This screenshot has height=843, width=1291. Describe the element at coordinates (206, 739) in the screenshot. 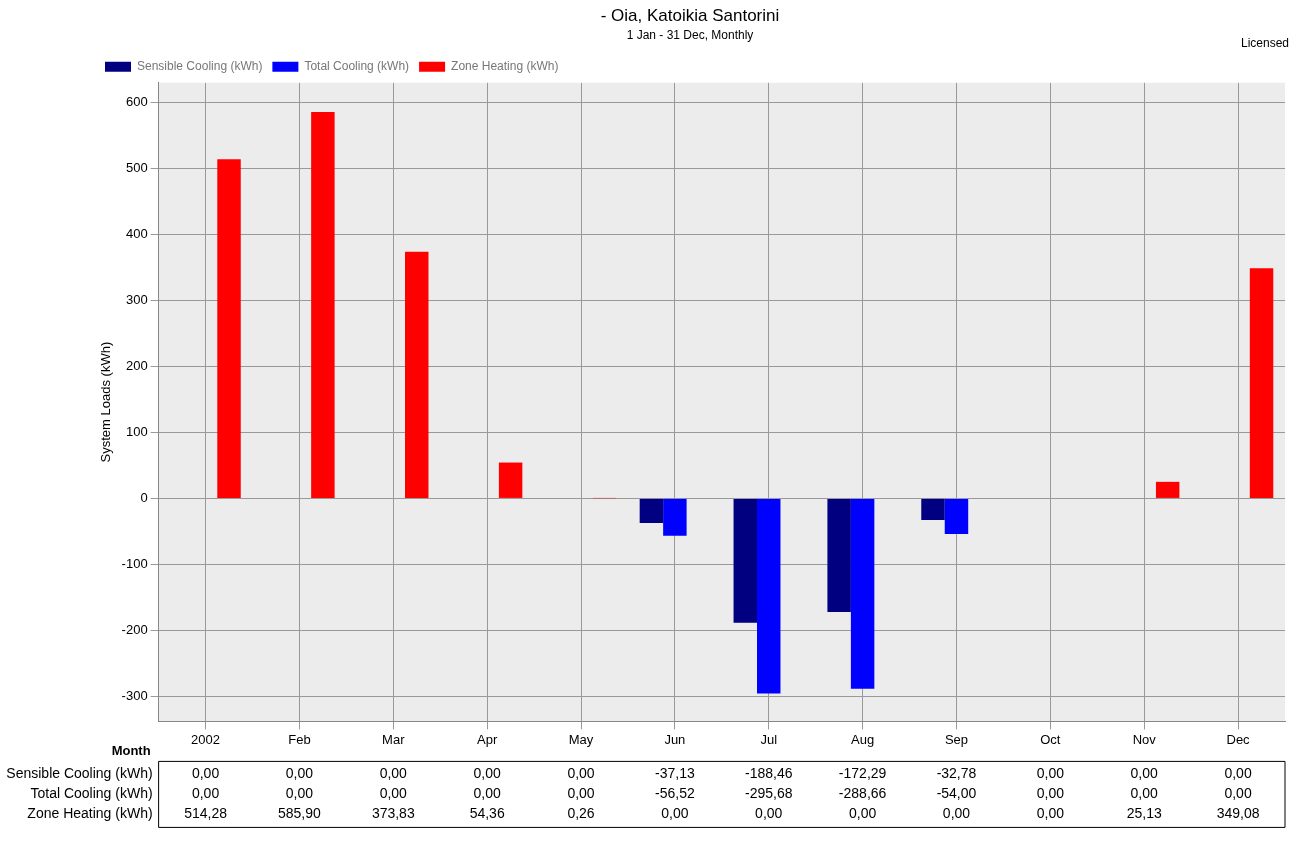

I see `x-tick-label: 2002` at that location.